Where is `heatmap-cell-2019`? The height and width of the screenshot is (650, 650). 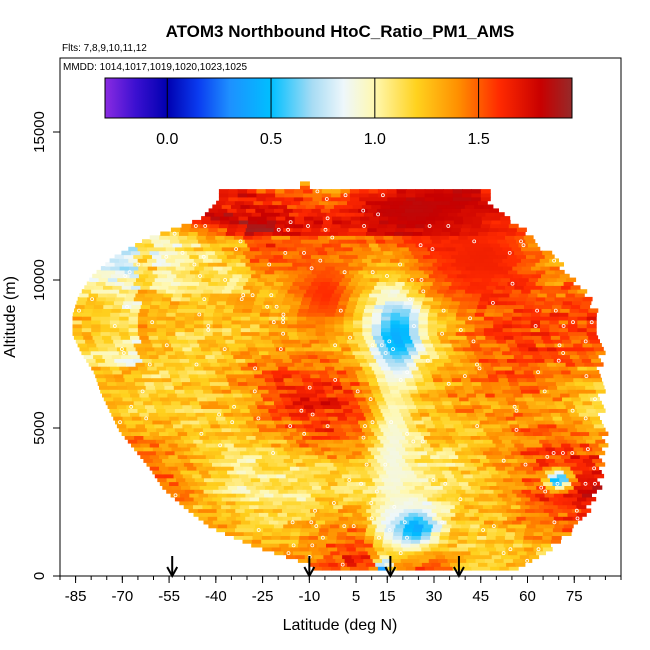
heatmap-cell-2019 is located at coordinates (565, 395).